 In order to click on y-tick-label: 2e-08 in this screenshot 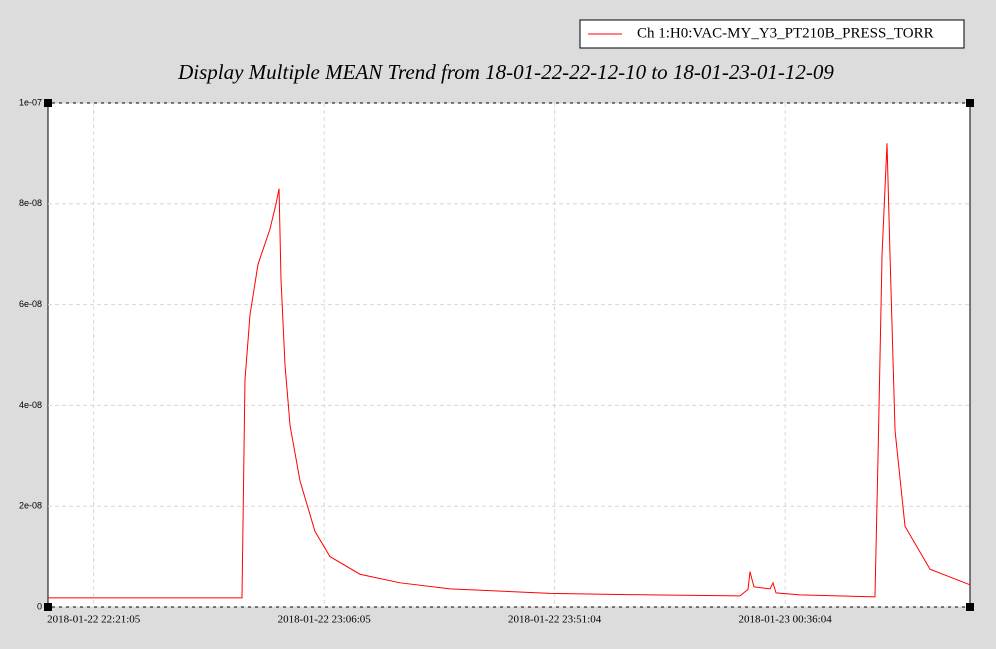, I will do `click(30, 506)`.